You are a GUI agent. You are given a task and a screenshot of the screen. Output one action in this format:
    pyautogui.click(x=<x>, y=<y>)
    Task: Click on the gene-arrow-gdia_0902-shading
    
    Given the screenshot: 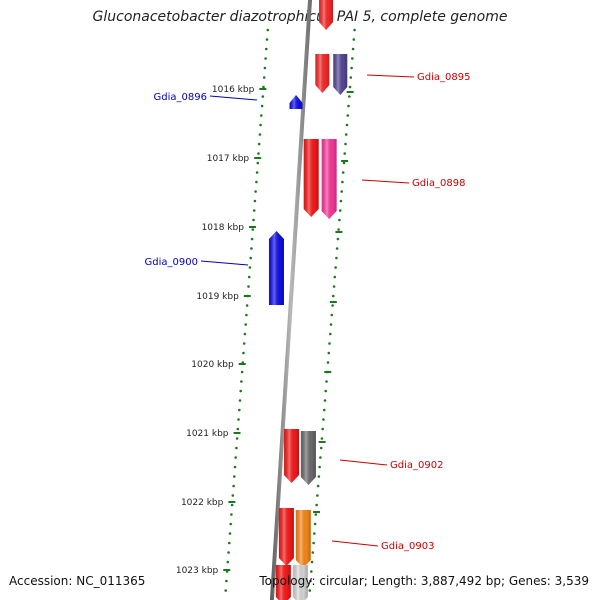 What is the action you would take?
    pyautogui.click(x=292, y=456)
    